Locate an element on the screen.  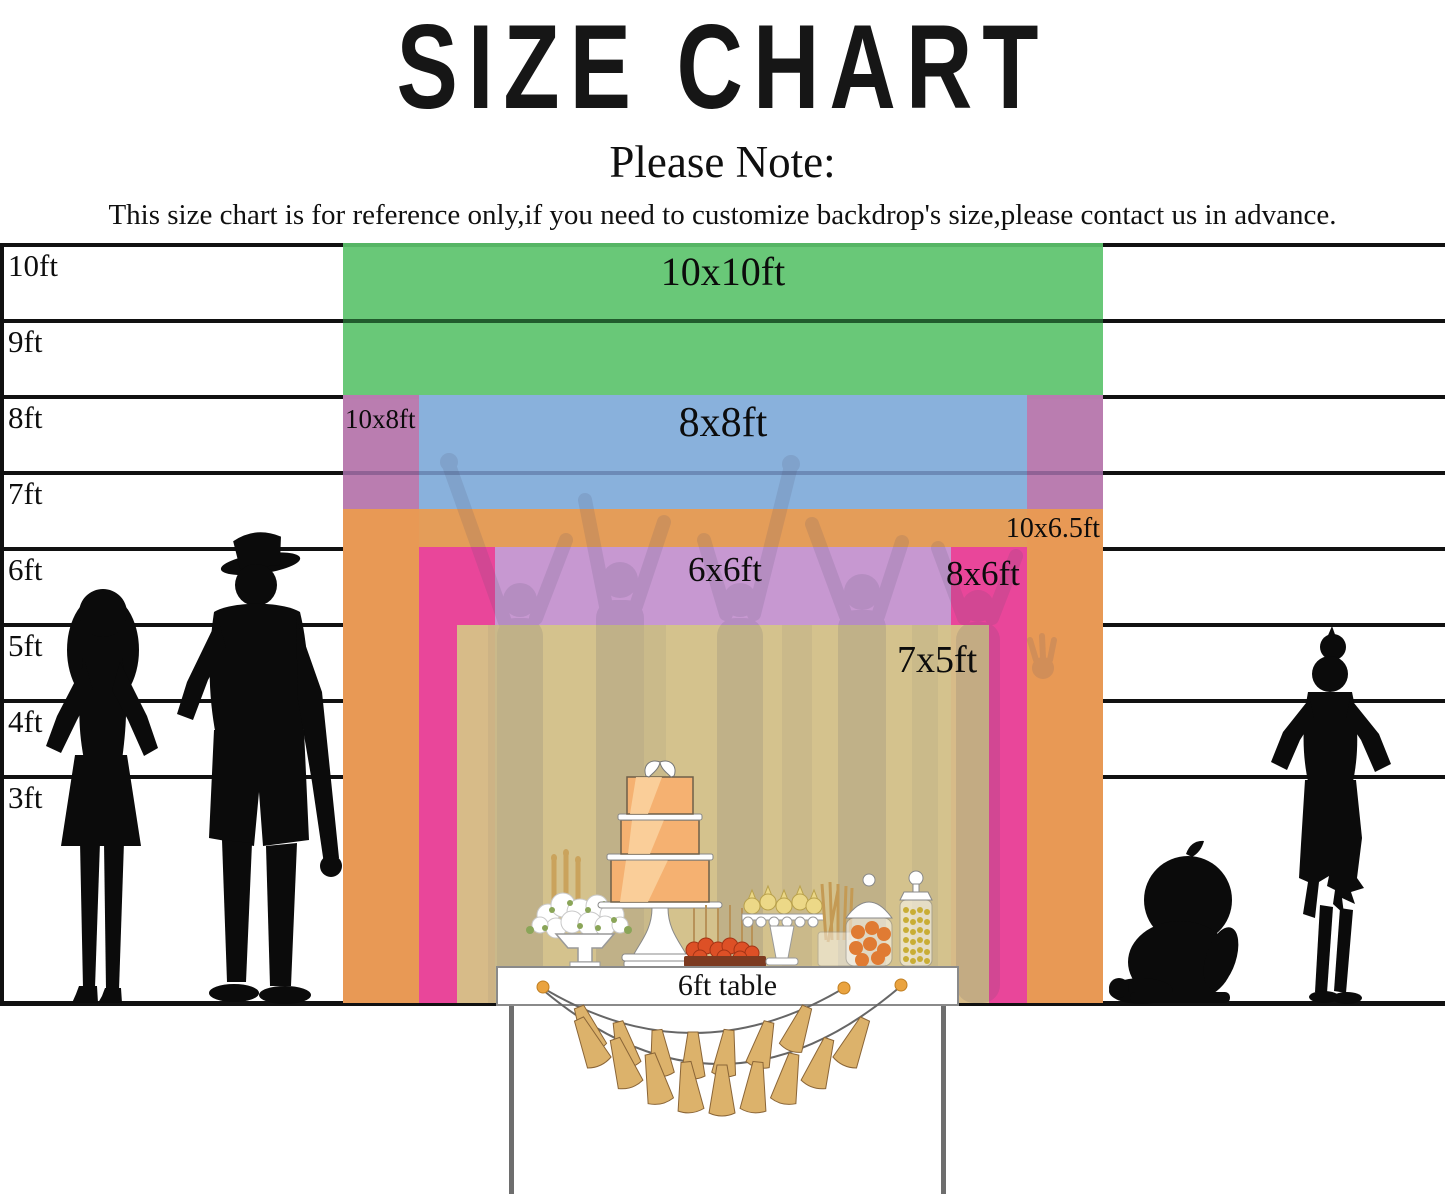
note-heading: Please Note: is located at coordinates (722, 162).